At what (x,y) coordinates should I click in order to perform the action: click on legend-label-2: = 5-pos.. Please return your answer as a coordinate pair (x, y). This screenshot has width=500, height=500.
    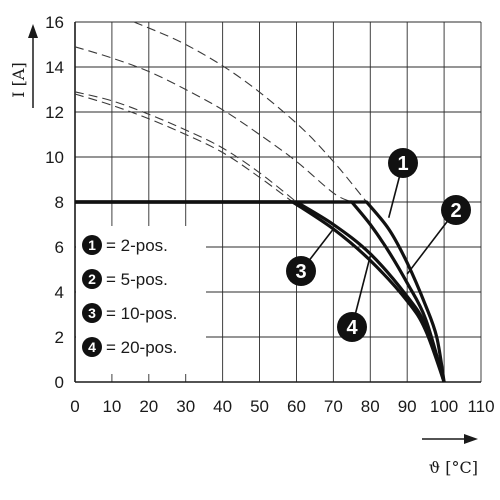
    Looking at the image, I should click on (137, 279).